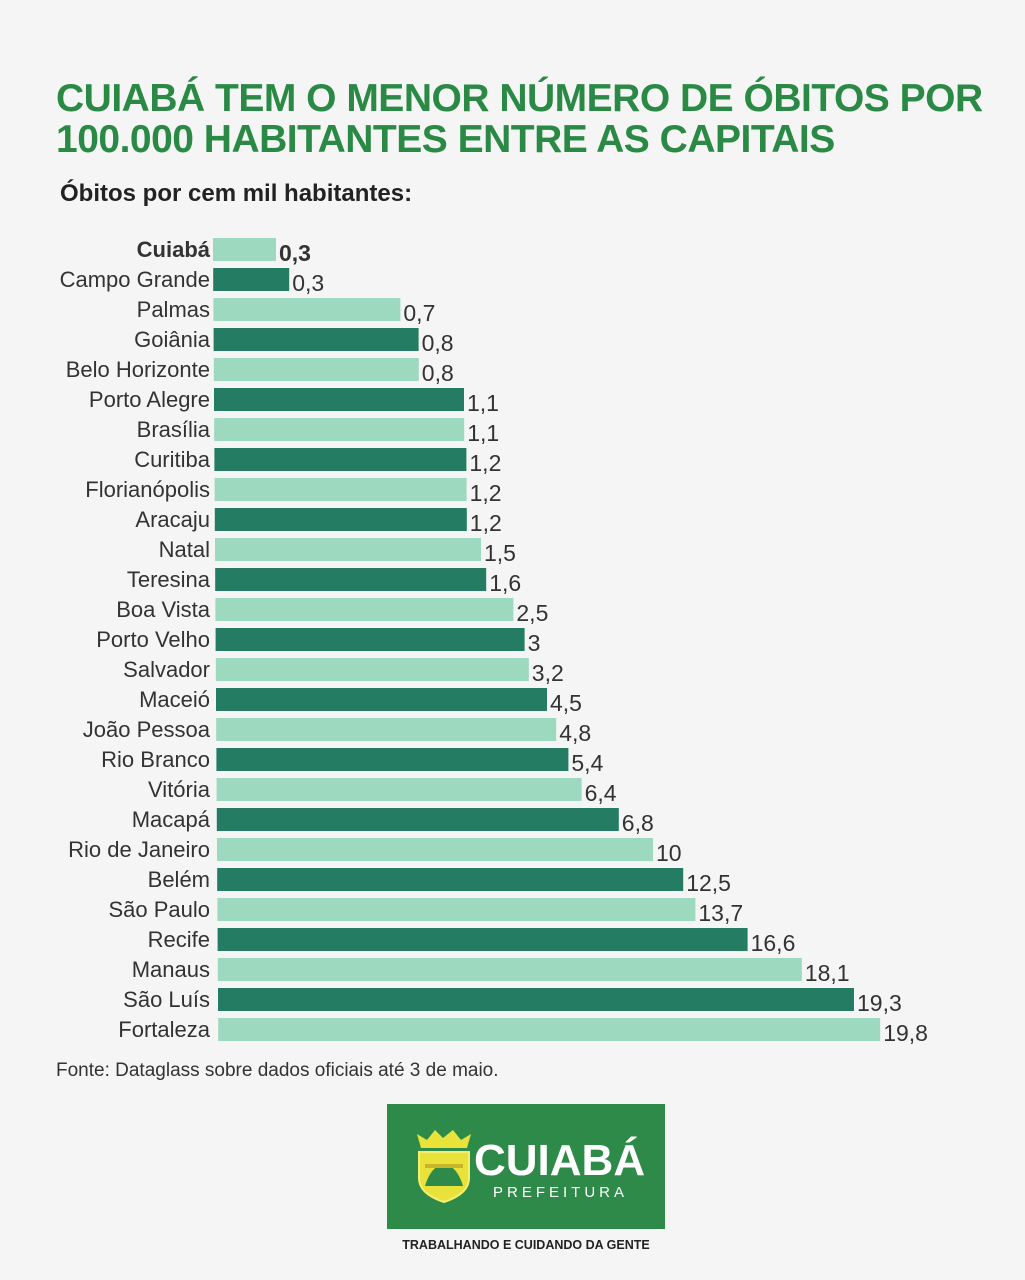  Describe the element at coordinates (561, 1192) in the screenshot. I see `logo-subtitle: PREFEITURA` at that location.